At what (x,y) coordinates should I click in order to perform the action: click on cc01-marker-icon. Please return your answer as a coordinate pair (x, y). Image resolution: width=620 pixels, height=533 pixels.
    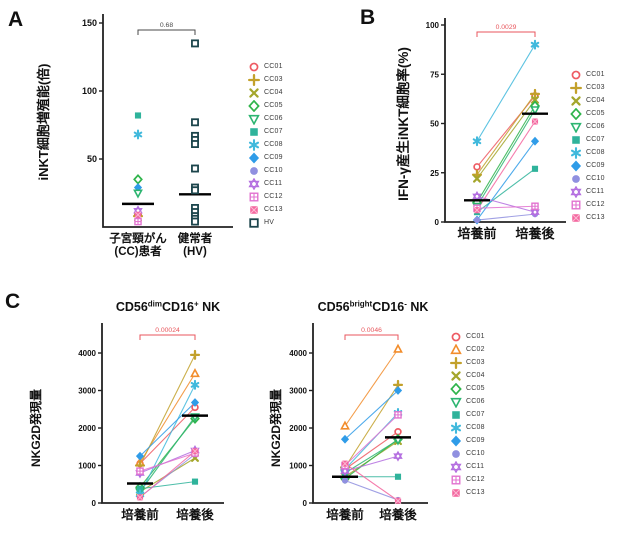
    Looking at the image, I should click on (456, 336).